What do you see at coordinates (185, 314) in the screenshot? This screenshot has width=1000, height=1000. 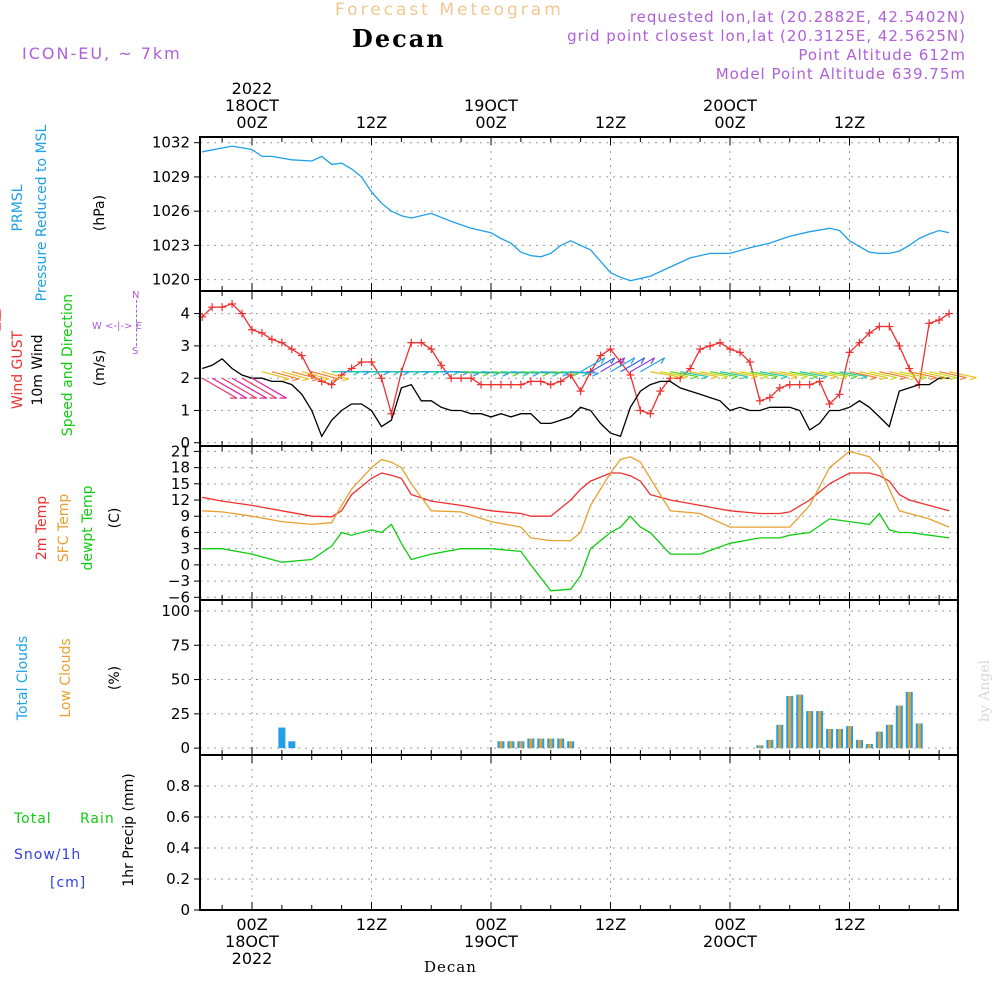 I see `y-tick-label: 4` at bounding box center [185, 314].